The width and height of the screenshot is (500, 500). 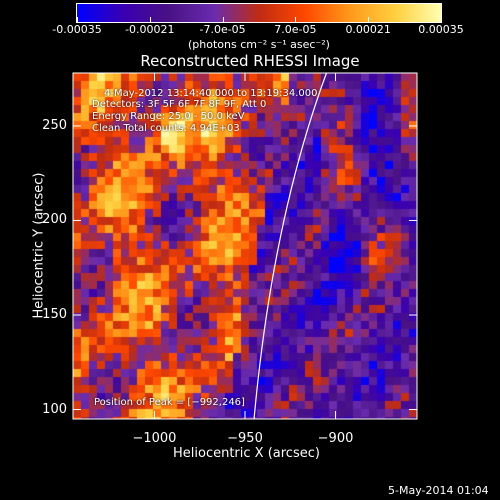 I want to click on energy-range-label: Energy Range: 25.0 - 50.0 keV, so click(x=168, y=116).